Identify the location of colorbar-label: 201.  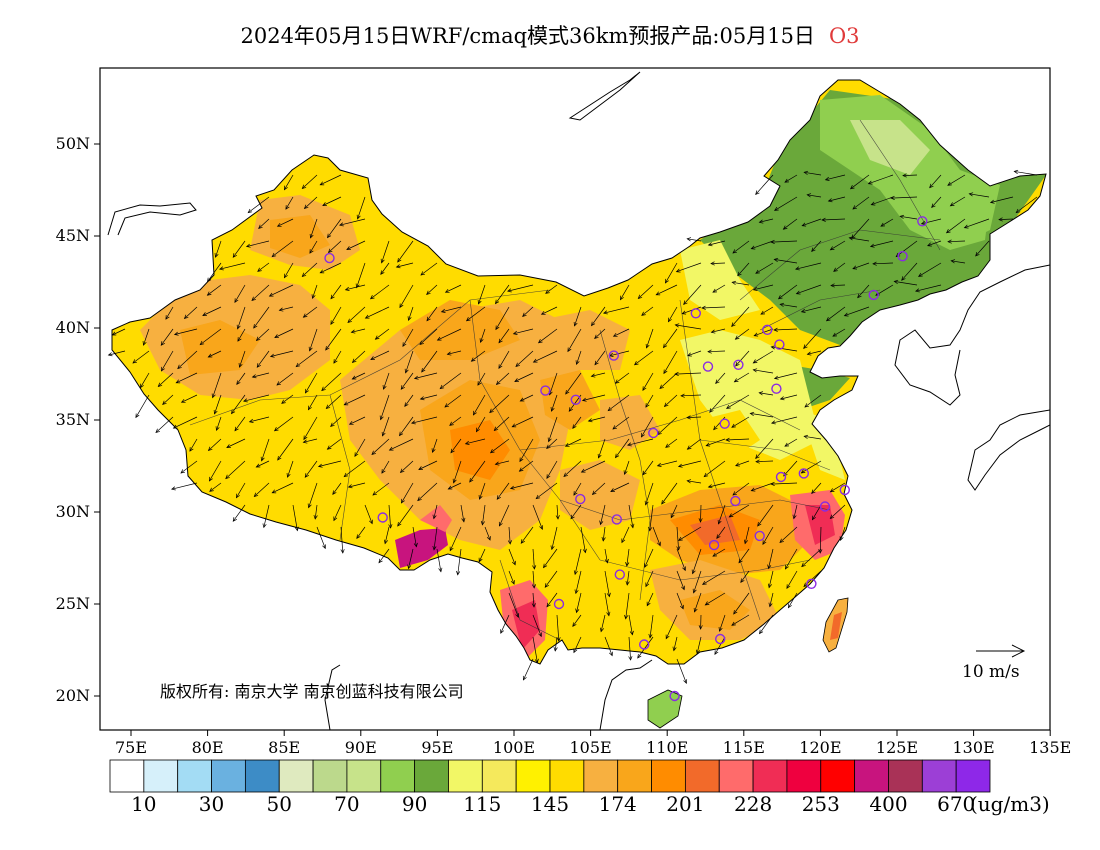
(685, 804).